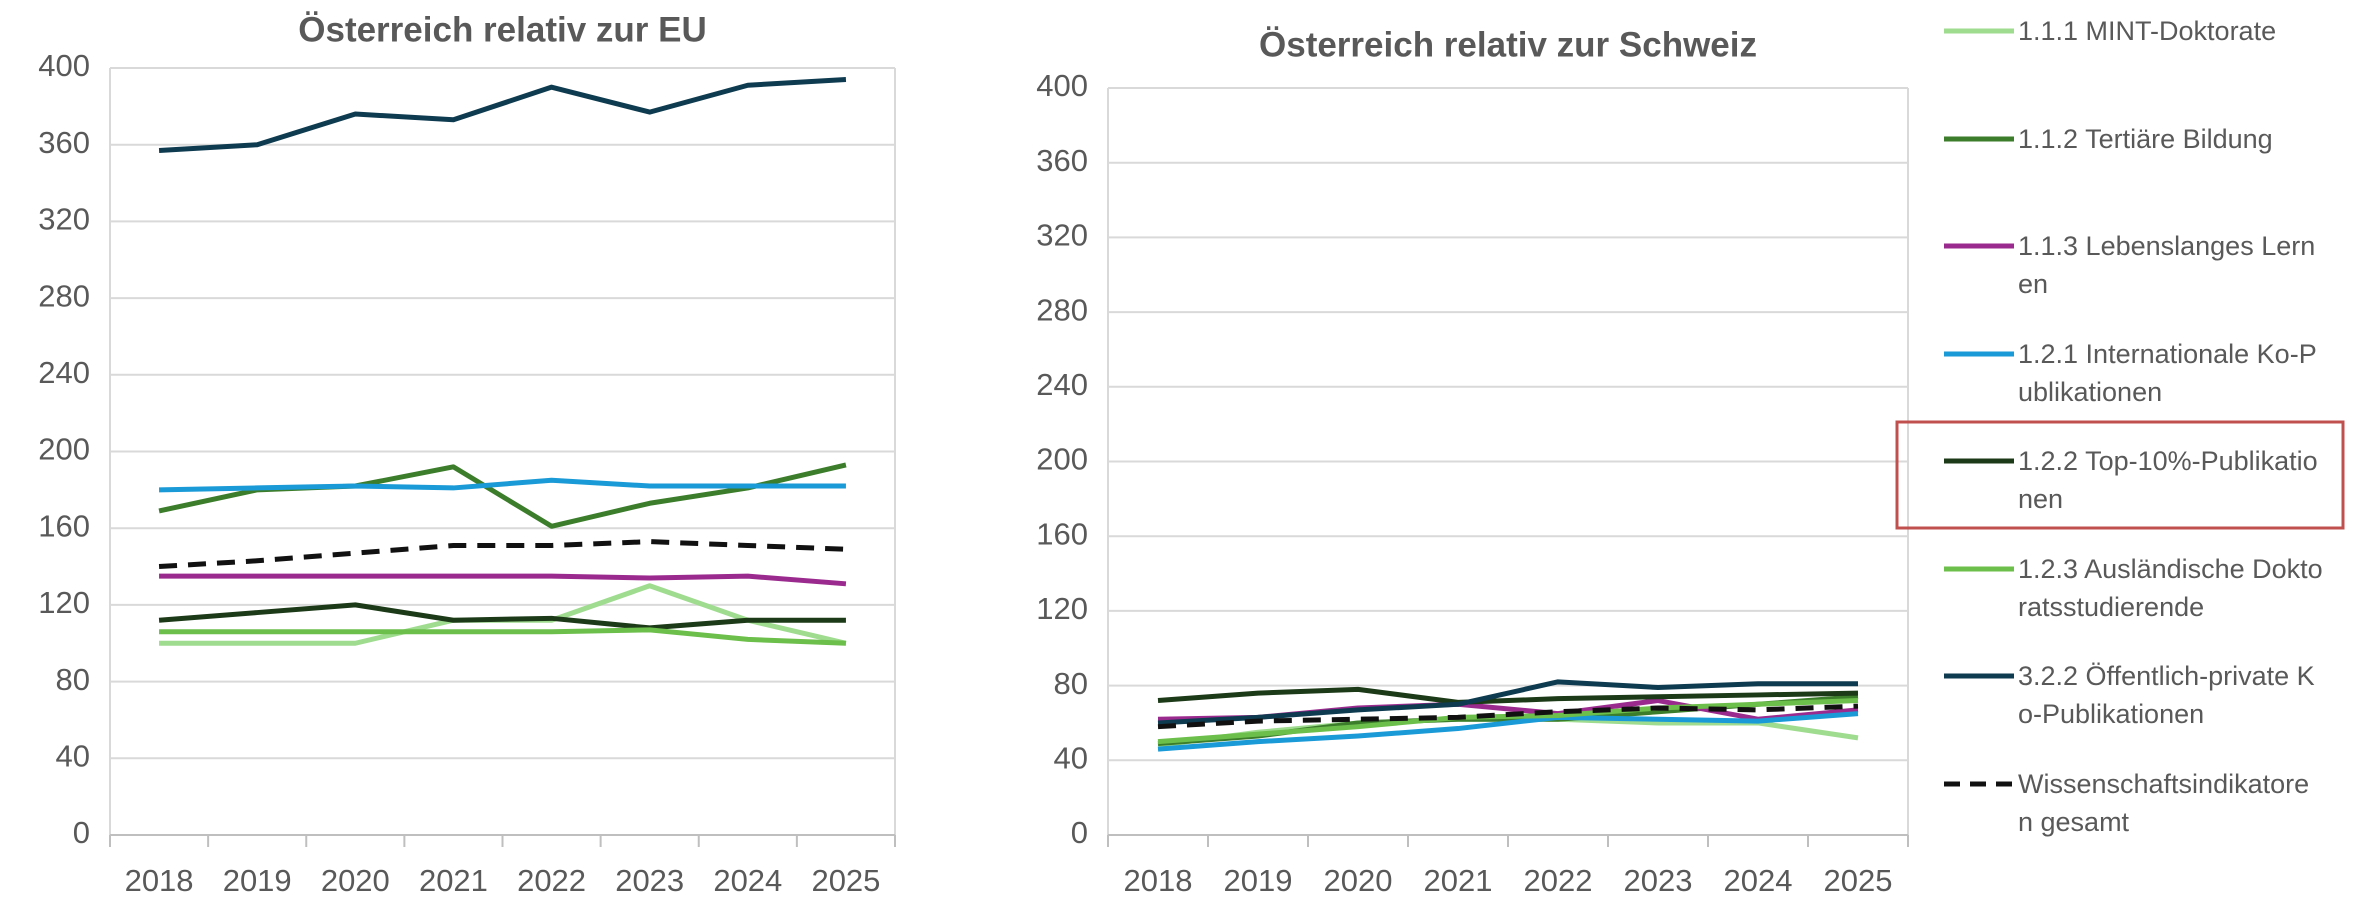  What do you see at coordinates (2164, 803) in the screenshot?
I see `legend-label: Wissenschaftsindikatoren gesamt` at bounding box center [2164, 803].